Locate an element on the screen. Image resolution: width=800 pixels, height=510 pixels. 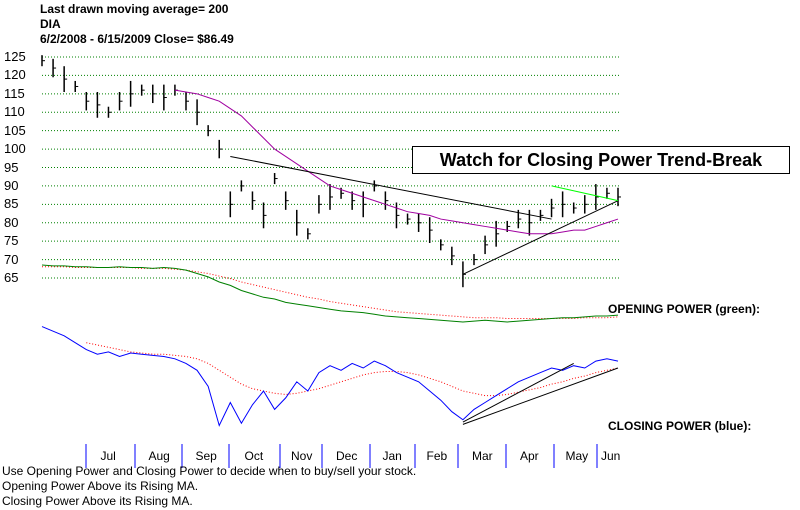
date-range-close: 6/2/2008 - 6/15/2009 Close= $86.49 is located at coordinates (137, 39).